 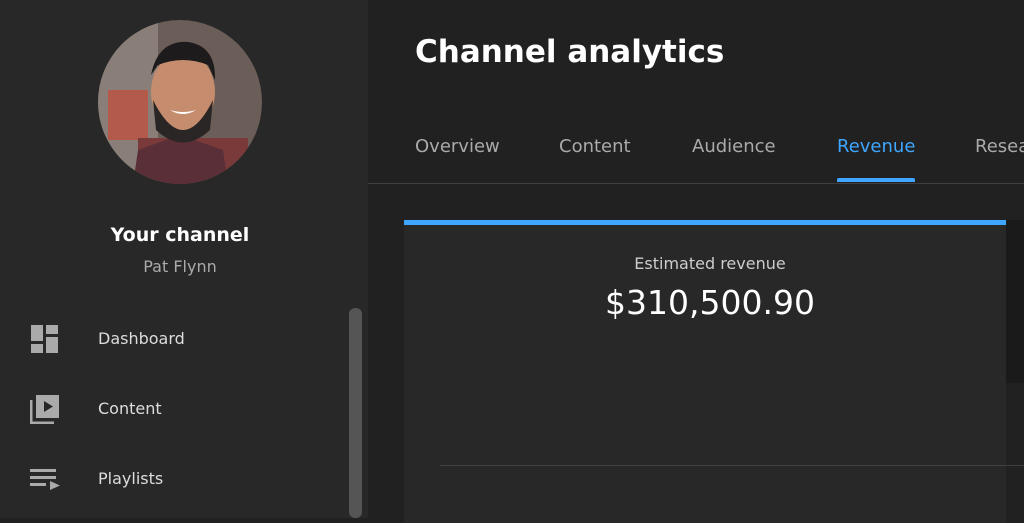 I want to click on channel-label: Your channel, so click(x=180, y=235).